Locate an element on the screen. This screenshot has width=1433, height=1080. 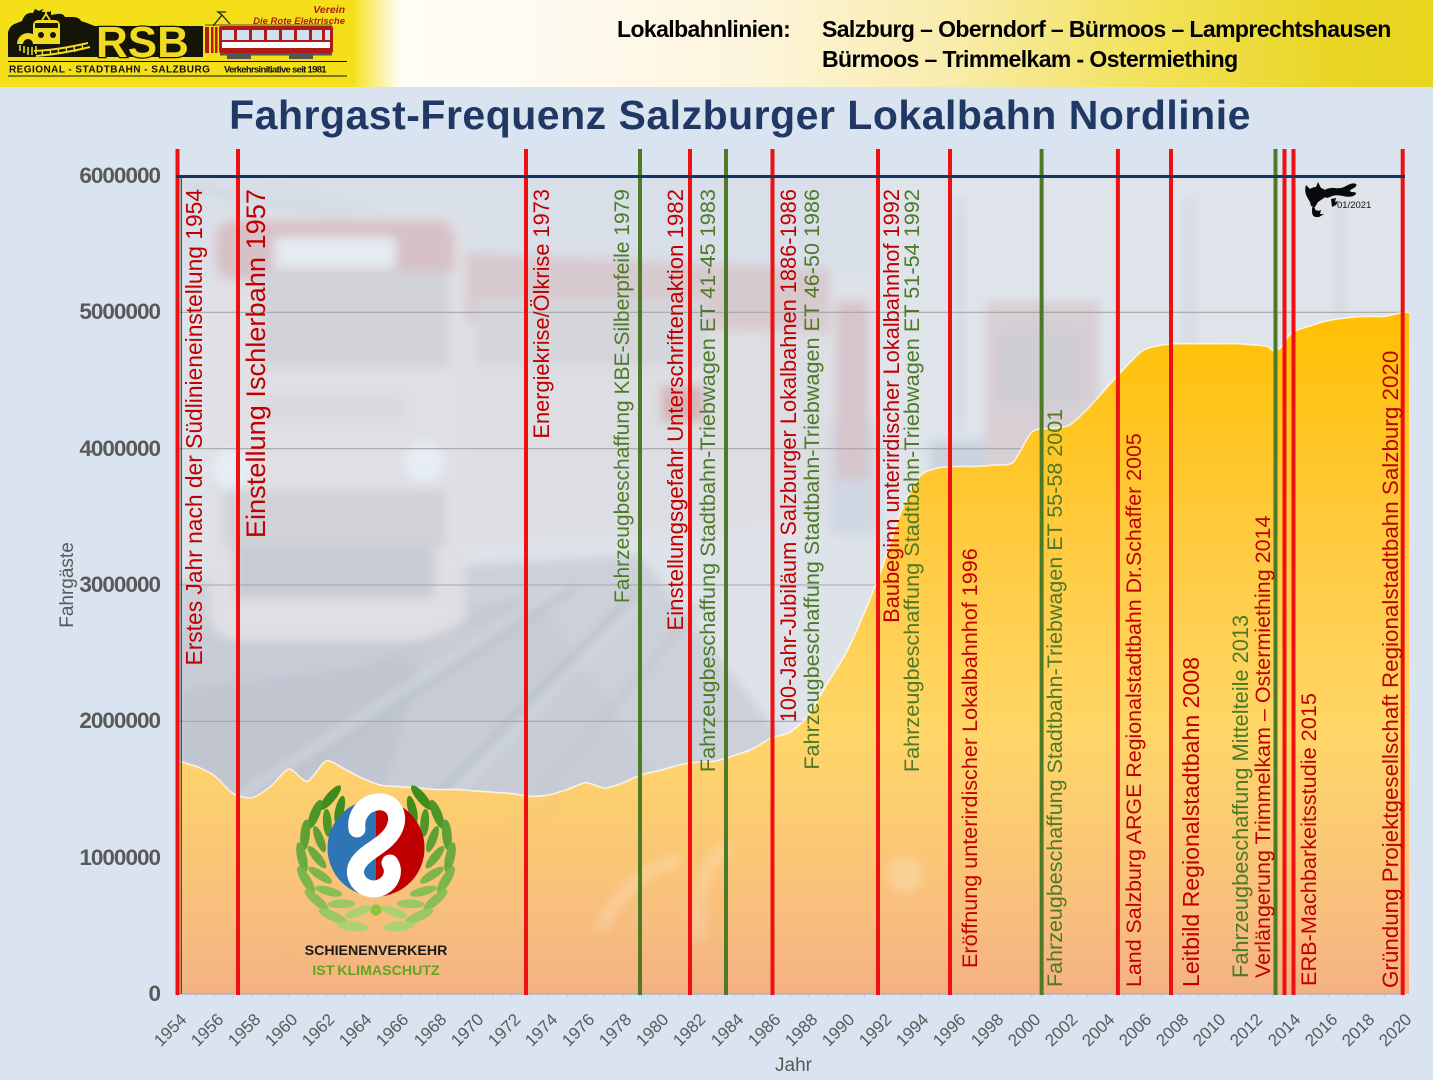
svg-text: SCHIENENVERKEHR is located at coordinates (376, 951).